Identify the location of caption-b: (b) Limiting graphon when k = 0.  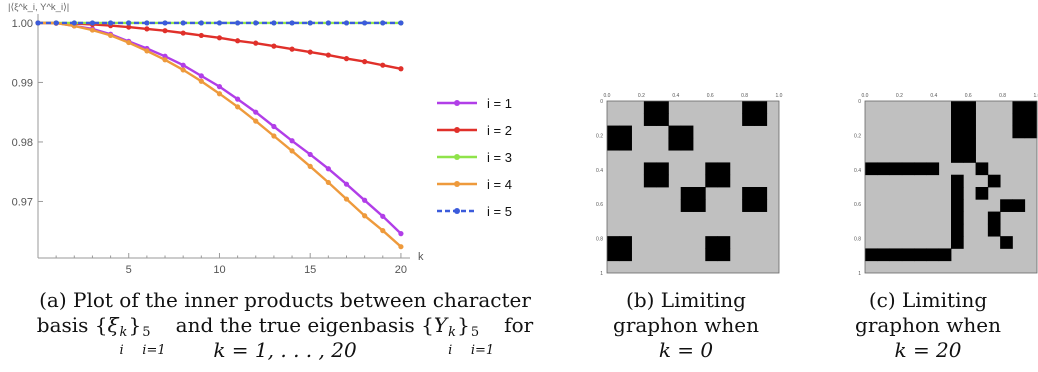
(686, 325).